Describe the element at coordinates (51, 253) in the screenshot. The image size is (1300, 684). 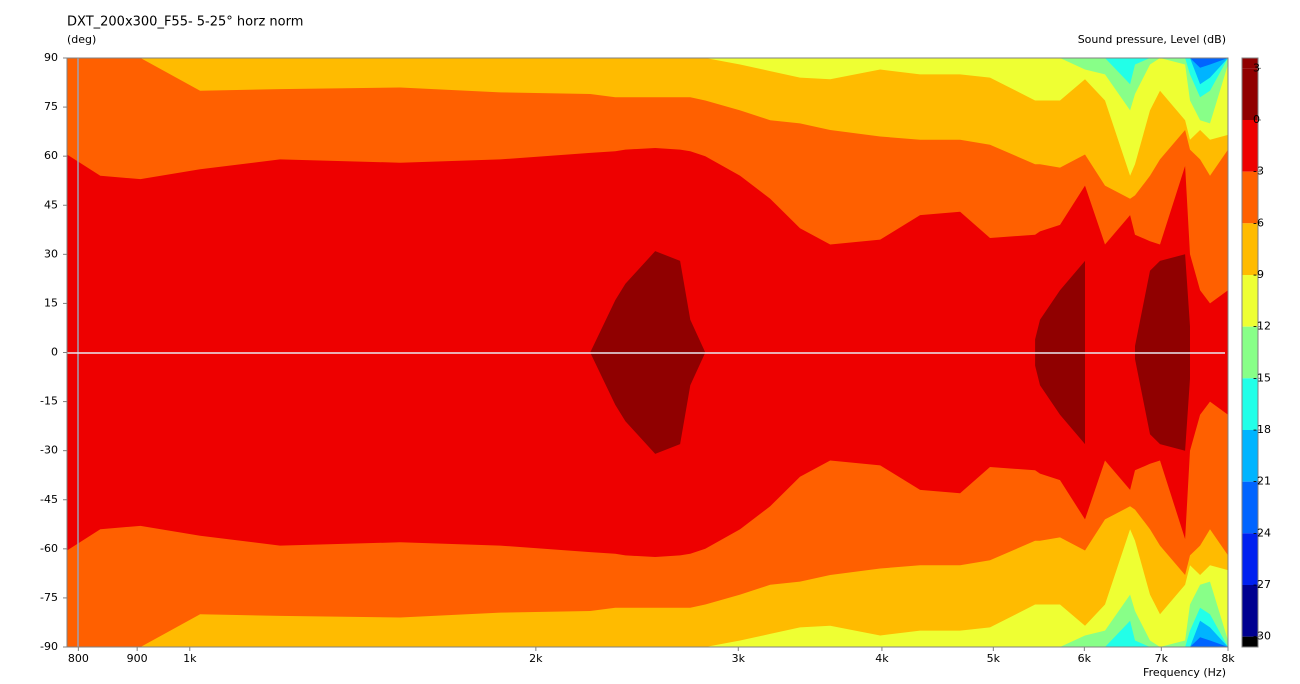
I see `y-tick-label: 30` at that location.